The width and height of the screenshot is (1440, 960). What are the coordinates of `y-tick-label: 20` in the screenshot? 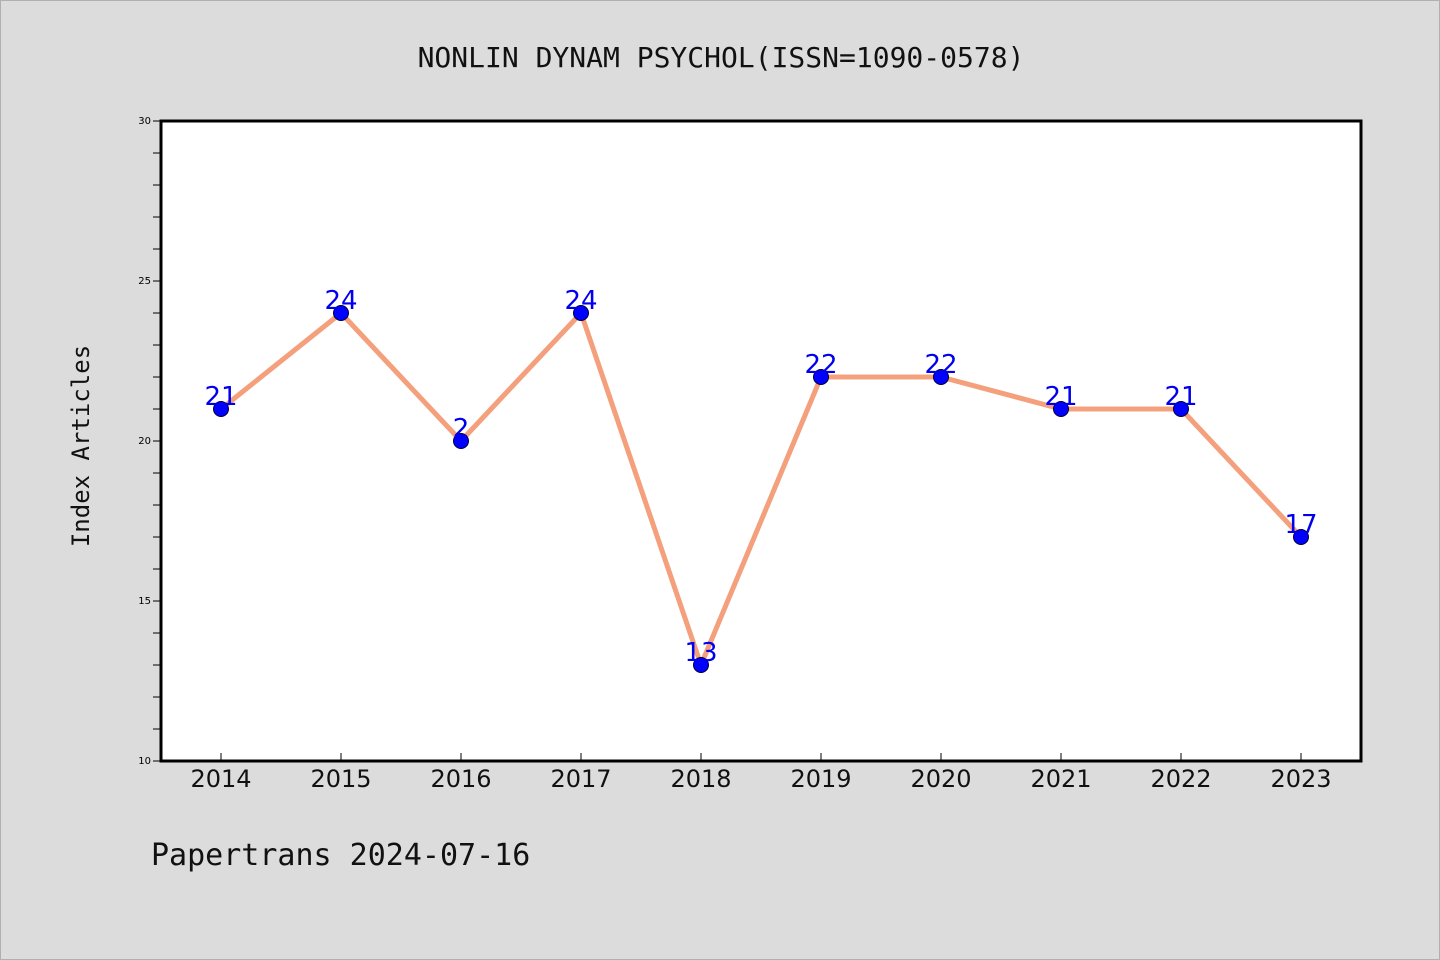 It's located at (144, 441).